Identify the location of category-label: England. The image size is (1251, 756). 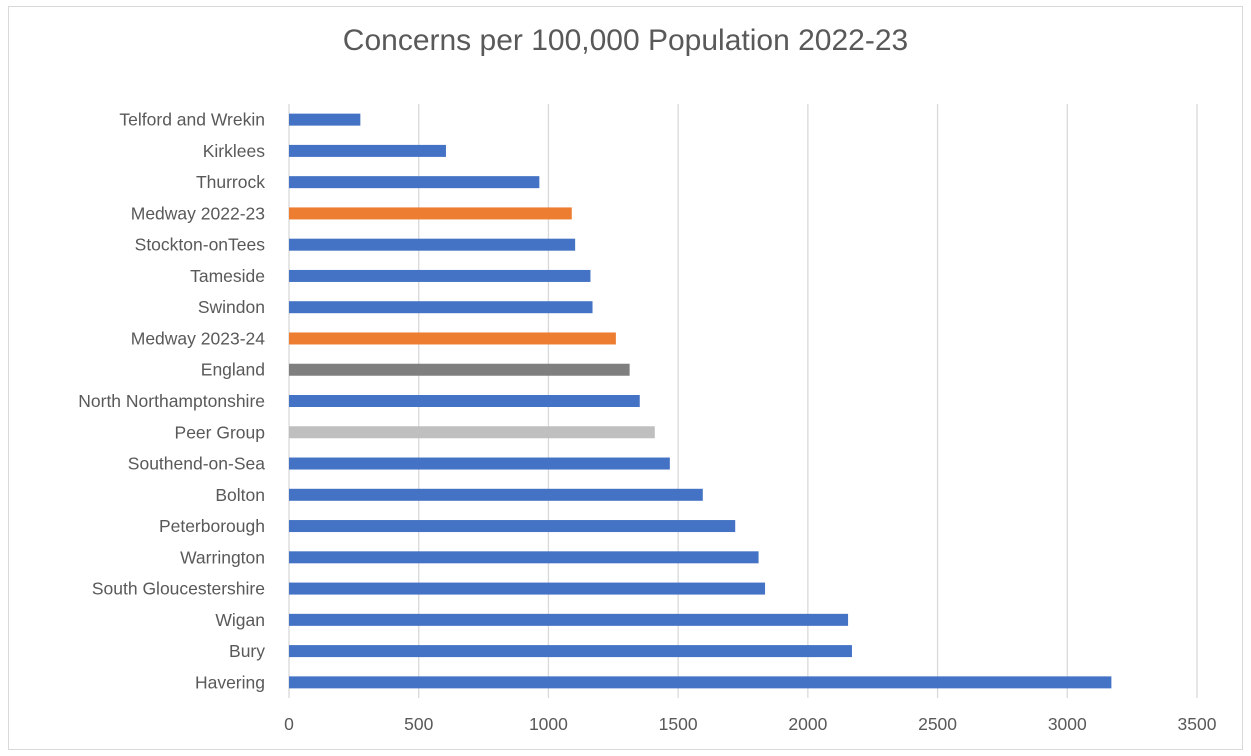
(233, 370).